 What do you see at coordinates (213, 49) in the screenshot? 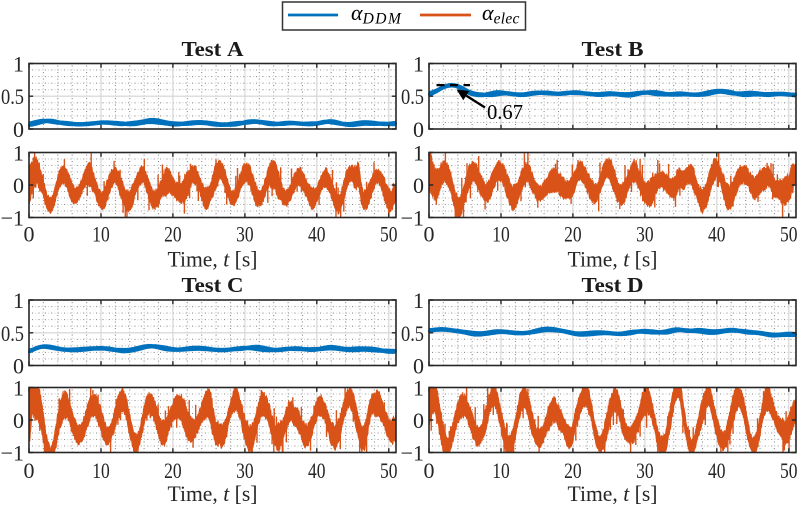
I see `svg-text: Test A` at bounding box center [213, 49].